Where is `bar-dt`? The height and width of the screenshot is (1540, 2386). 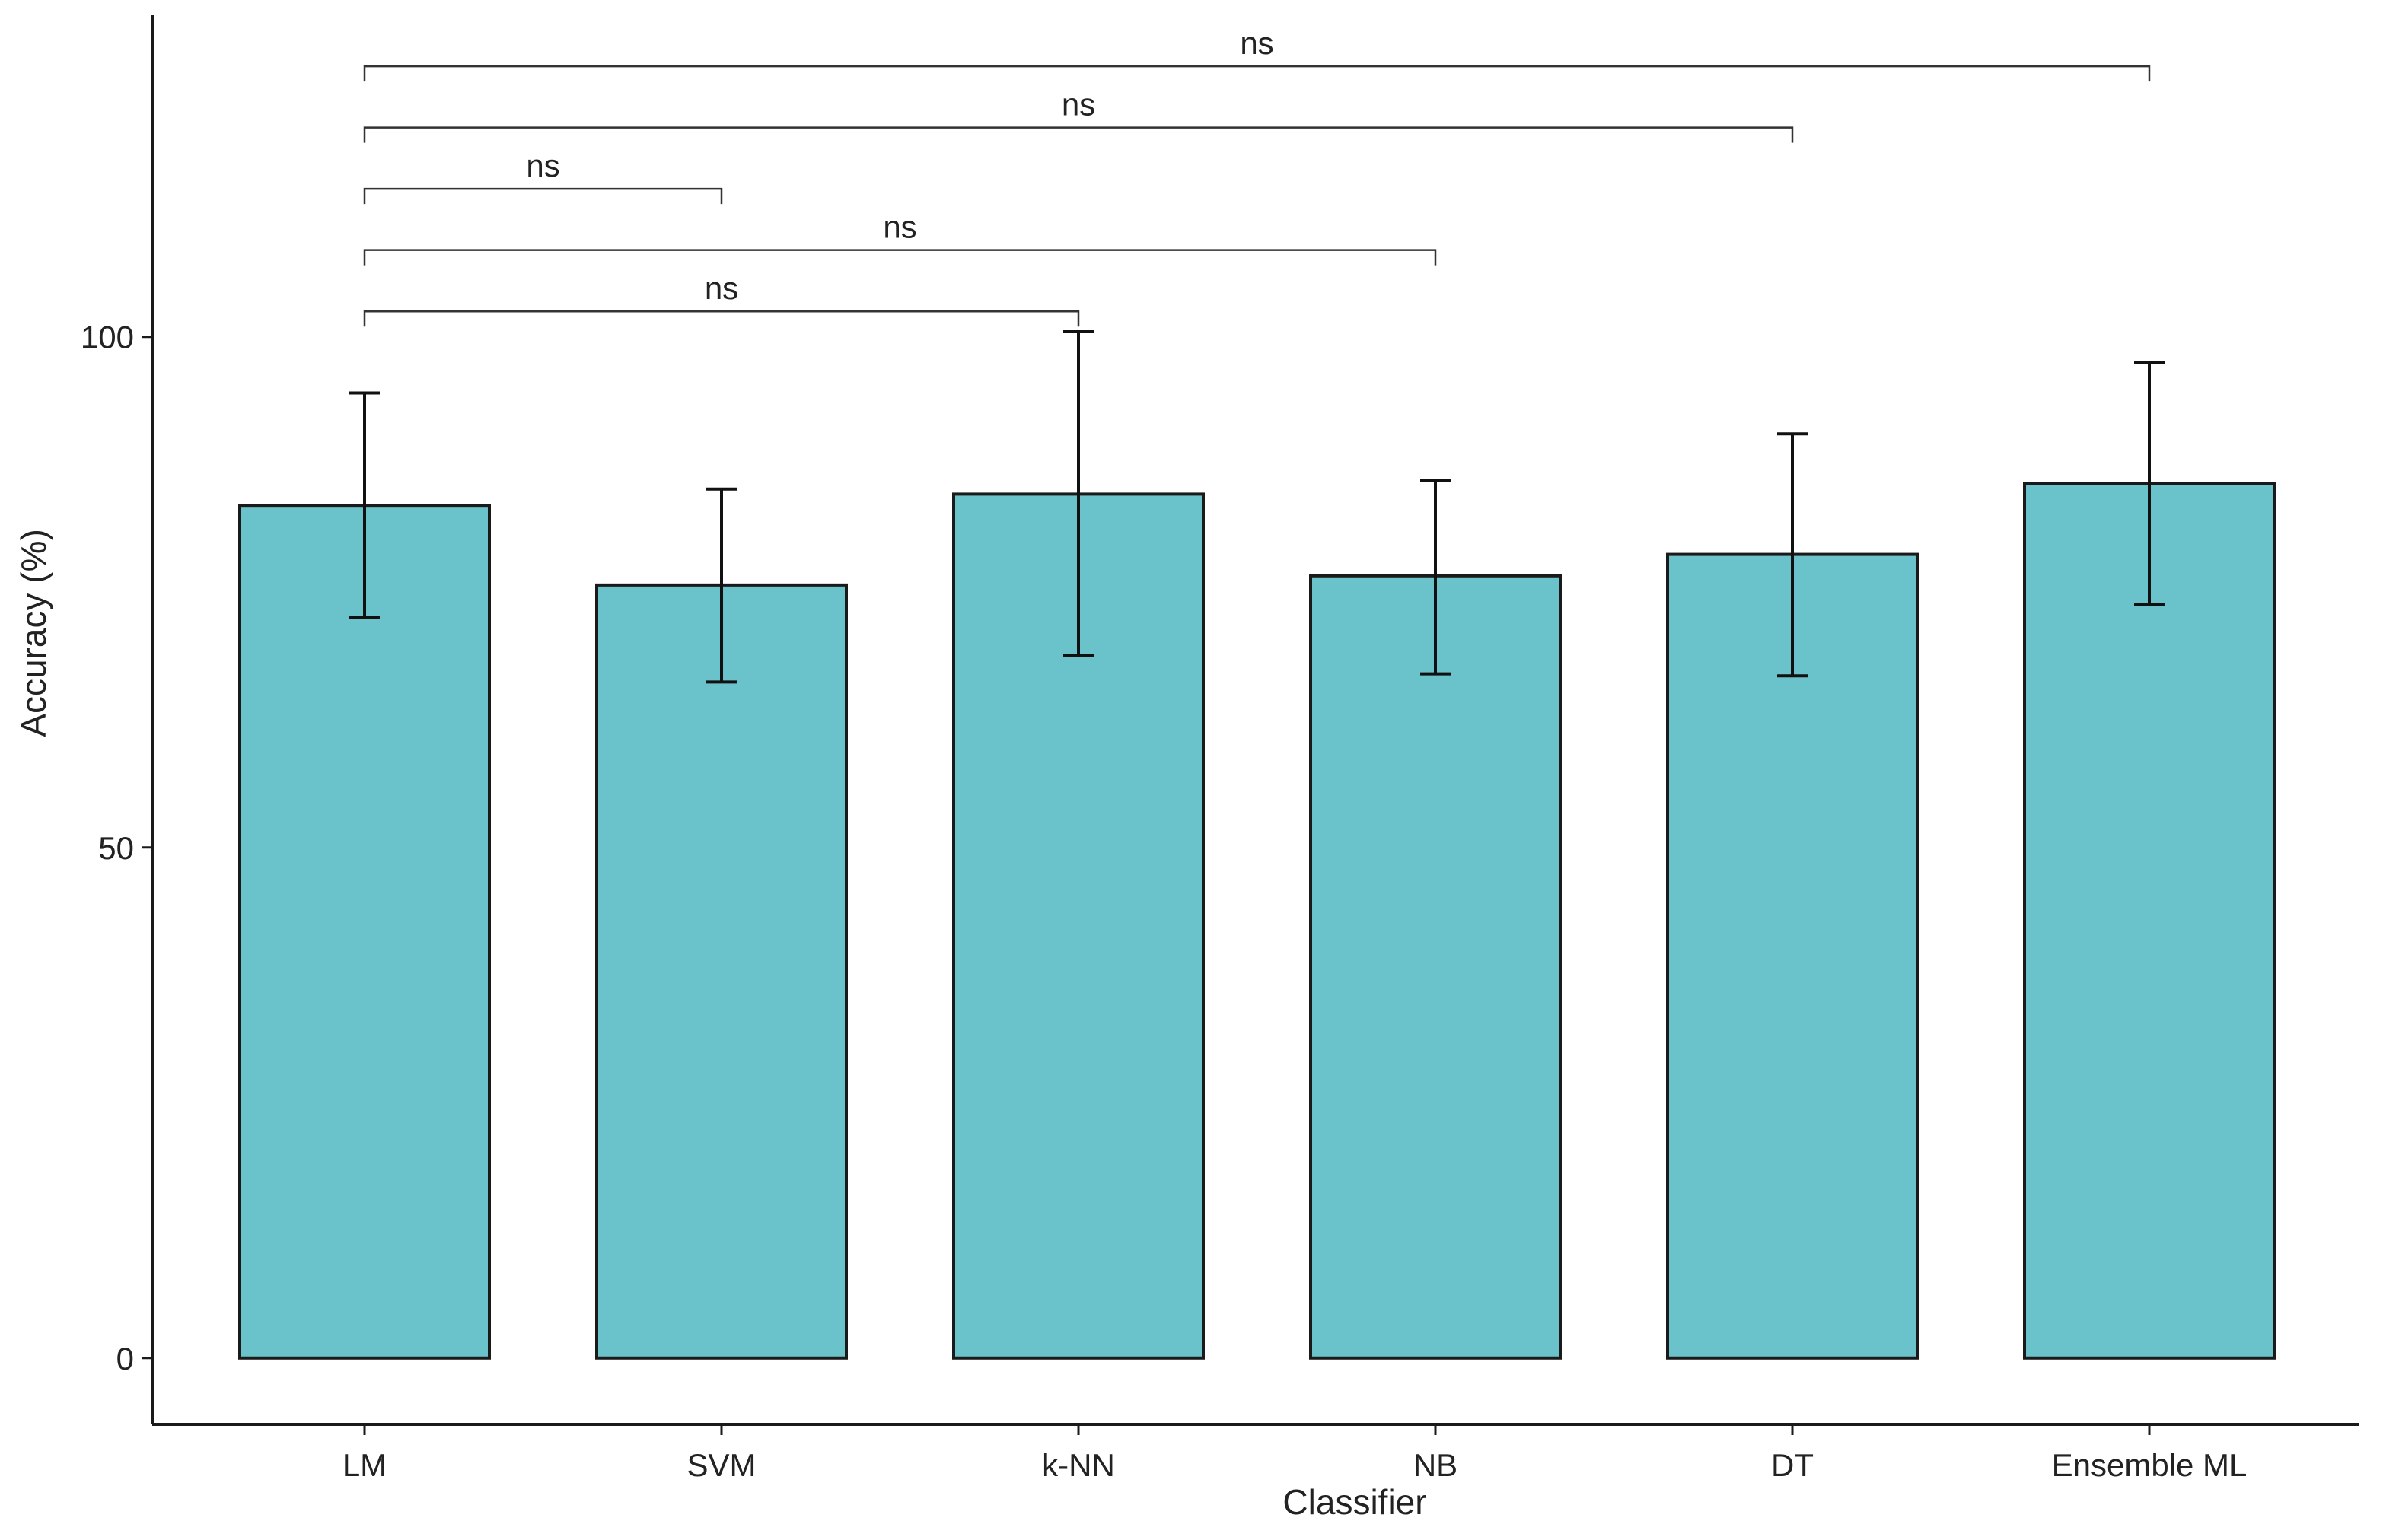
bar-dt is located at coordinates (1793, 956).